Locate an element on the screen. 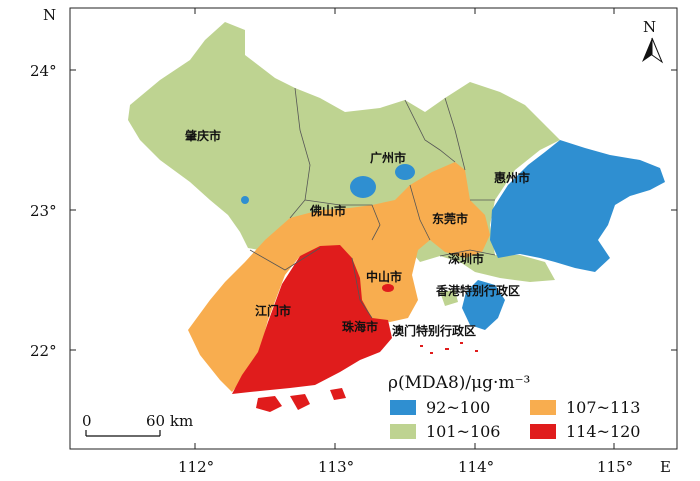  scale-bar is located at coordinates (123, 433).